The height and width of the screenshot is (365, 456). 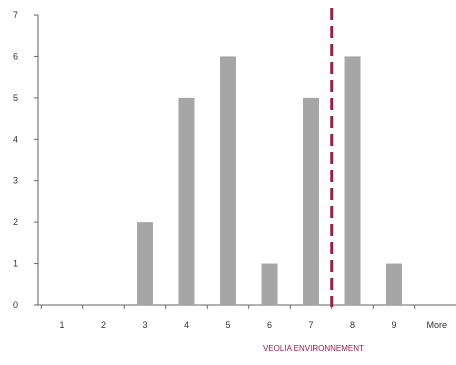 What do you see at coordinates (310, 325) in the screenshot?
I see `x-tick-label: 7` at bounding box center [310, 325].